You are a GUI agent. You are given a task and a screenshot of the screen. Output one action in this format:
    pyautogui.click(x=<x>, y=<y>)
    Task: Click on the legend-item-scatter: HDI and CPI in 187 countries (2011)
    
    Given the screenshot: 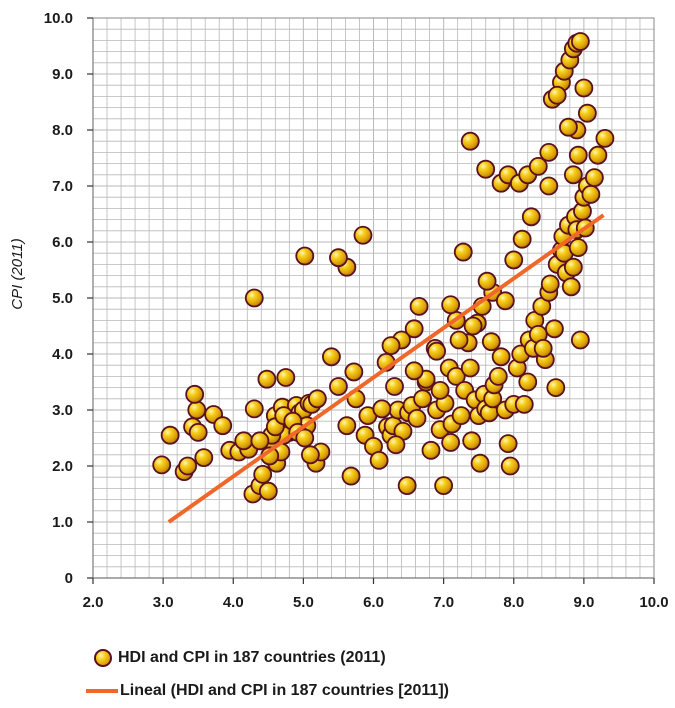 What is the action you would take?
    pyautogui.click(x=366, y=658)
    